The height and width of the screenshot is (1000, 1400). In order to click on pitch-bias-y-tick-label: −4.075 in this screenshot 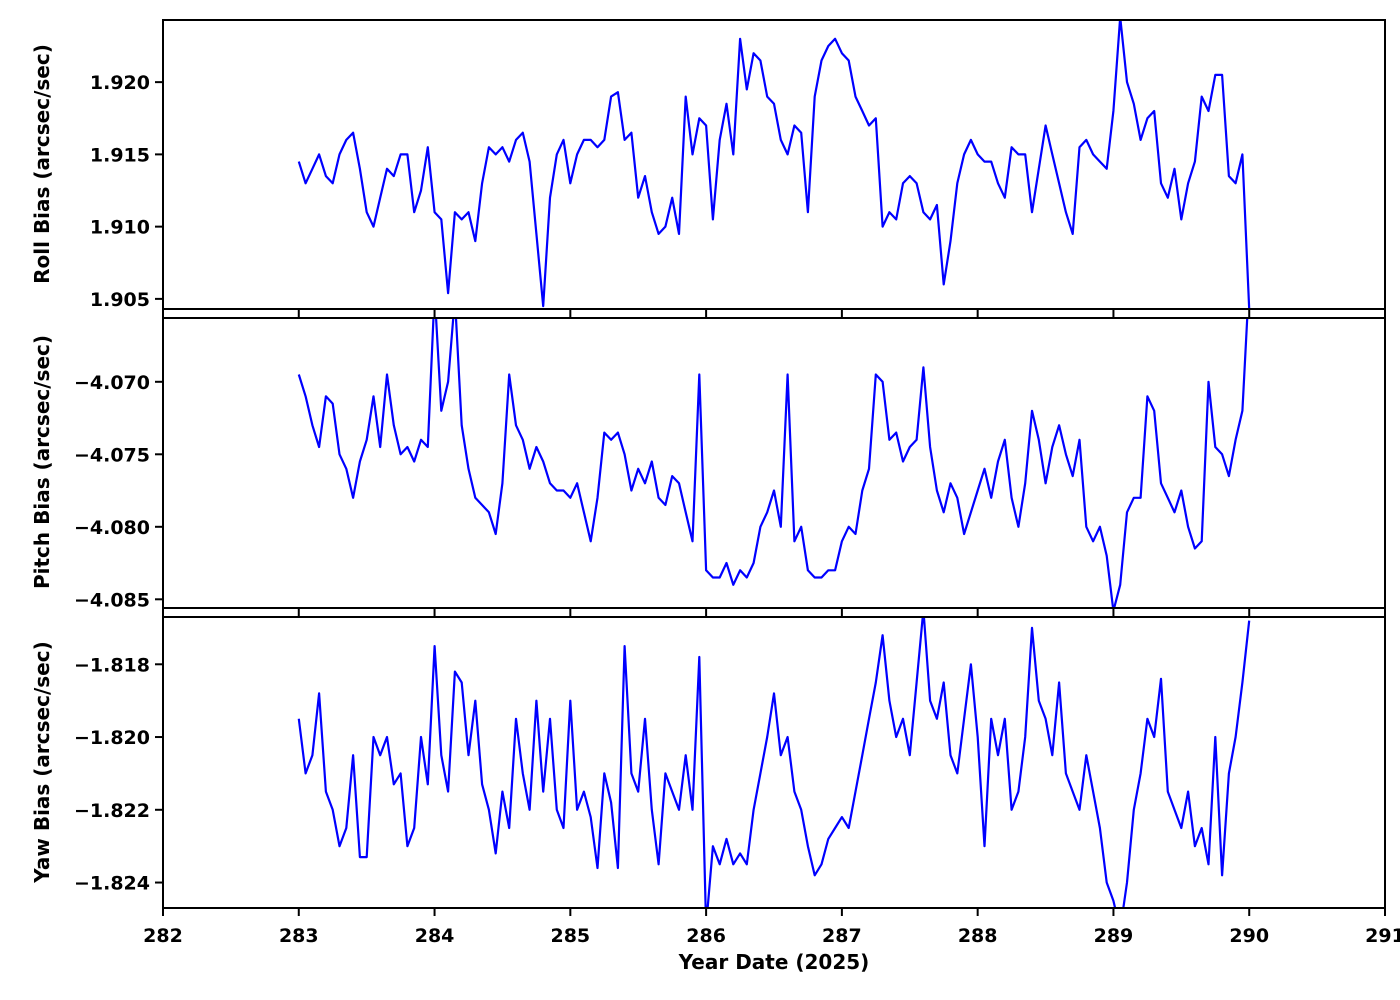, I will do `click(112, 455)`.